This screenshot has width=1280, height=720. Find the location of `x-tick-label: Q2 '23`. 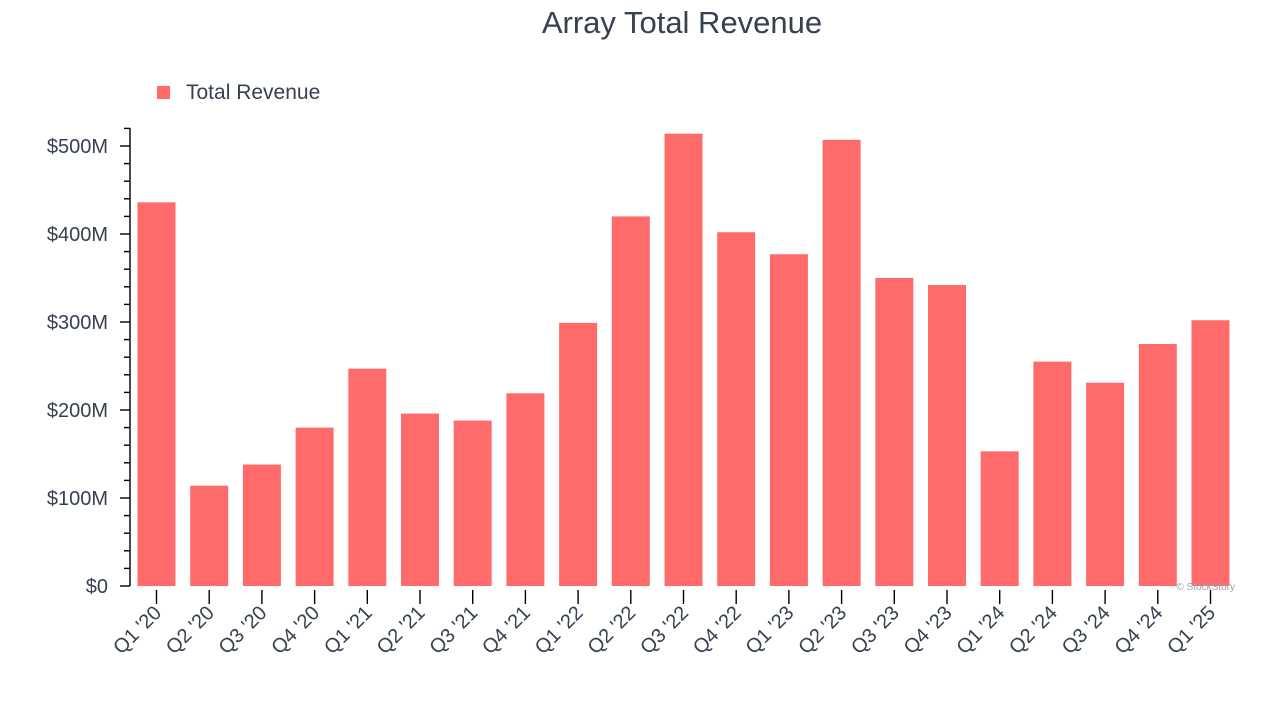

x-tick-label: Q2 '23 is located at coordinates (822, 630).